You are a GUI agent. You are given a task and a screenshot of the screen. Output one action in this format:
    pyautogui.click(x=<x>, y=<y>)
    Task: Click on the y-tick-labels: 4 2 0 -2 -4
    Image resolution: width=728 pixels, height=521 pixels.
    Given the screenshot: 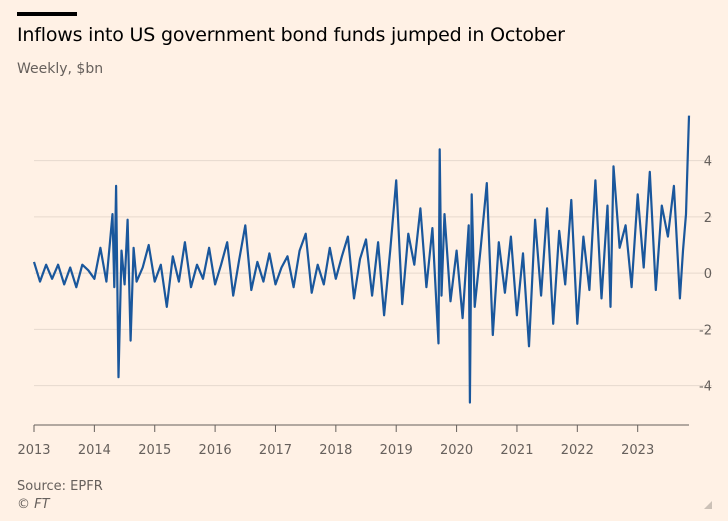 What is the action you would take?
    pyautogui.click(x=705, y=275)
    